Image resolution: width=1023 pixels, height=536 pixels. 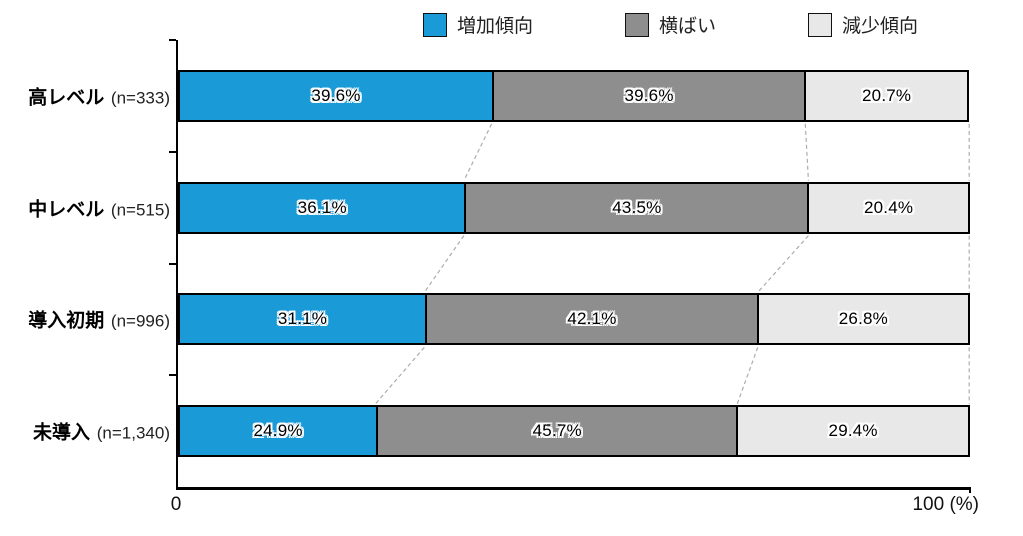 I want to click on bar-segment: 42.1%, so click(x=591, y=319).